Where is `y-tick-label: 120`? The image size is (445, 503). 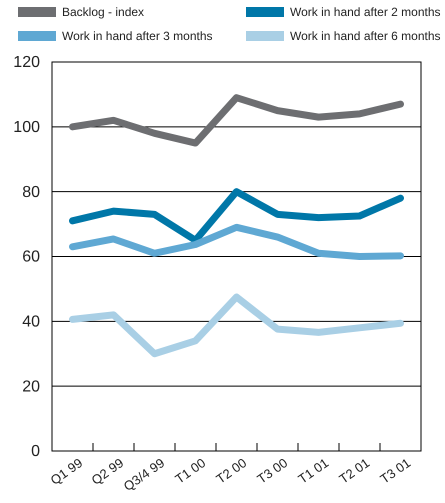
y-tick-label: 120 is located at coordinates (26, 63).